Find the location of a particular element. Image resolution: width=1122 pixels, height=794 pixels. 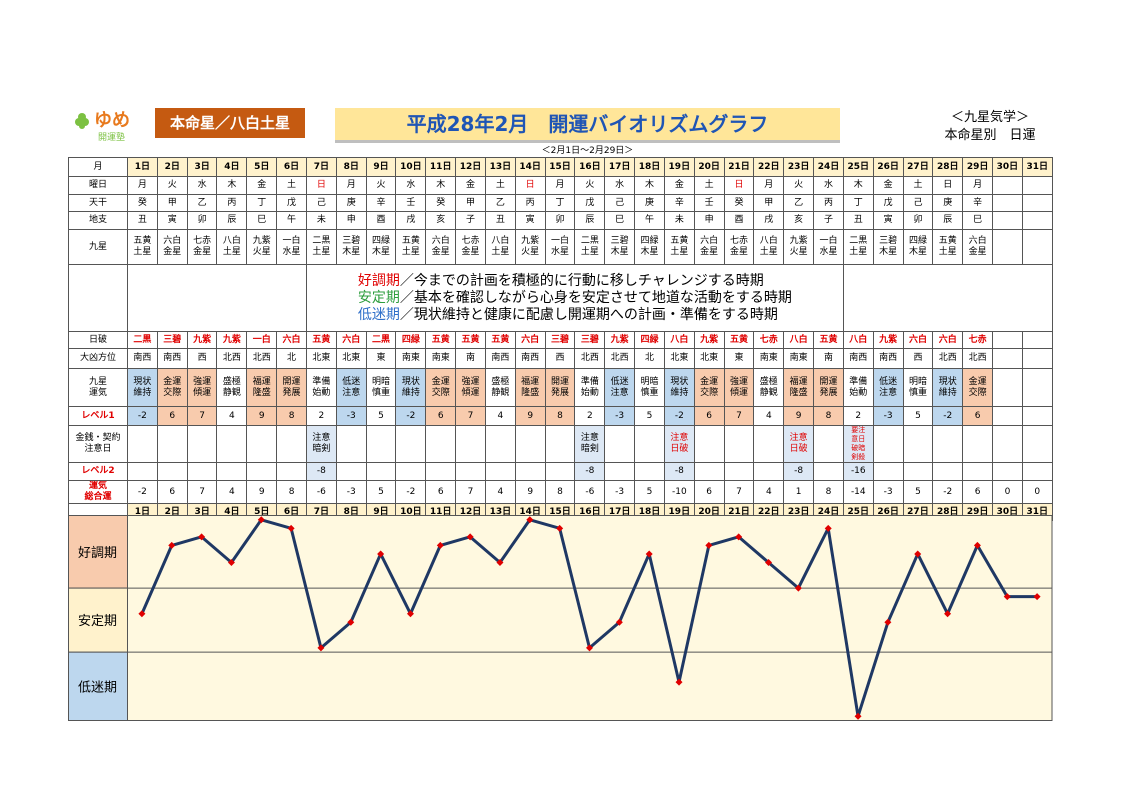

fortune-name: 明暗慎重 is located at coordinates (381, 387).